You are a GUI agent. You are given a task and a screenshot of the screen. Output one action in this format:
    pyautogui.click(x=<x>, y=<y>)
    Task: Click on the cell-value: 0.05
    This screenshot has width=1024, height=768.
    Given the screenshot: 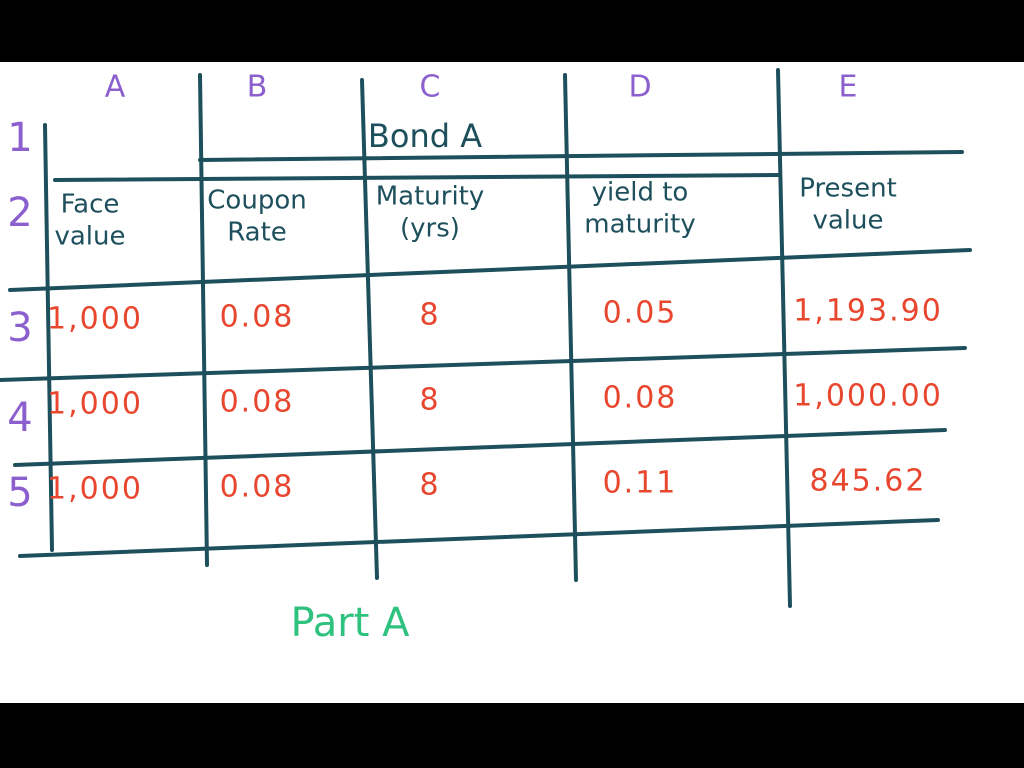 What is the action you would take?
    pyautogui.click(x=640, y=313)
    